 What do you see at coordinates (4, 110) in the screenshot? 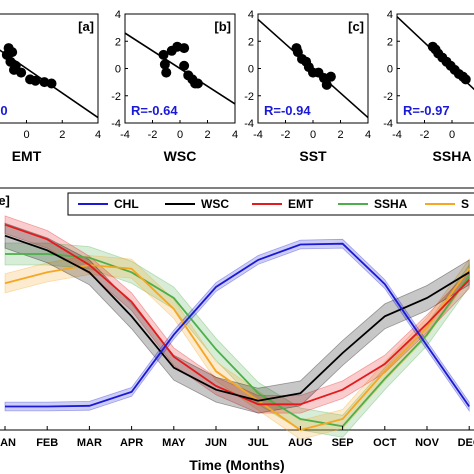
I see `correlation-label: R=-0.90` at bounding box center [4, 110].